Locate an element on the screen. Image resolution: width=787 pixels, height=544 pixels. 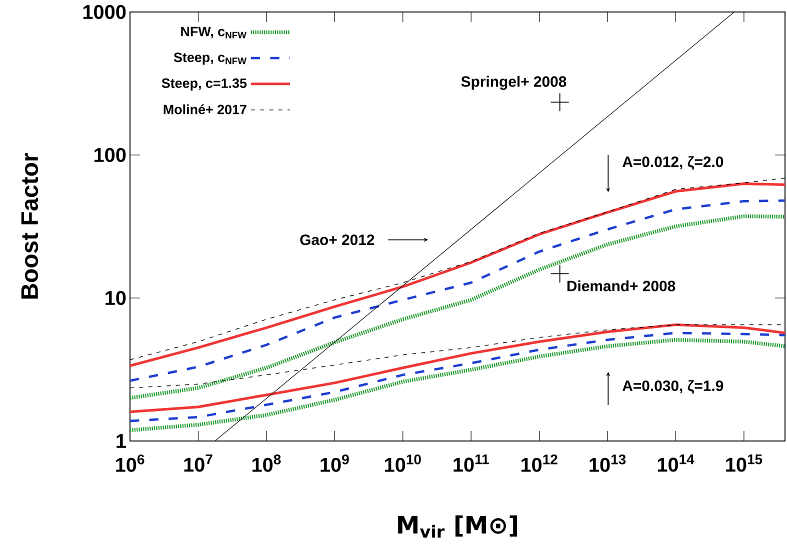
x-axis-title: M$_{vir}$ [M⊙] is located at coordinates (458, 526).